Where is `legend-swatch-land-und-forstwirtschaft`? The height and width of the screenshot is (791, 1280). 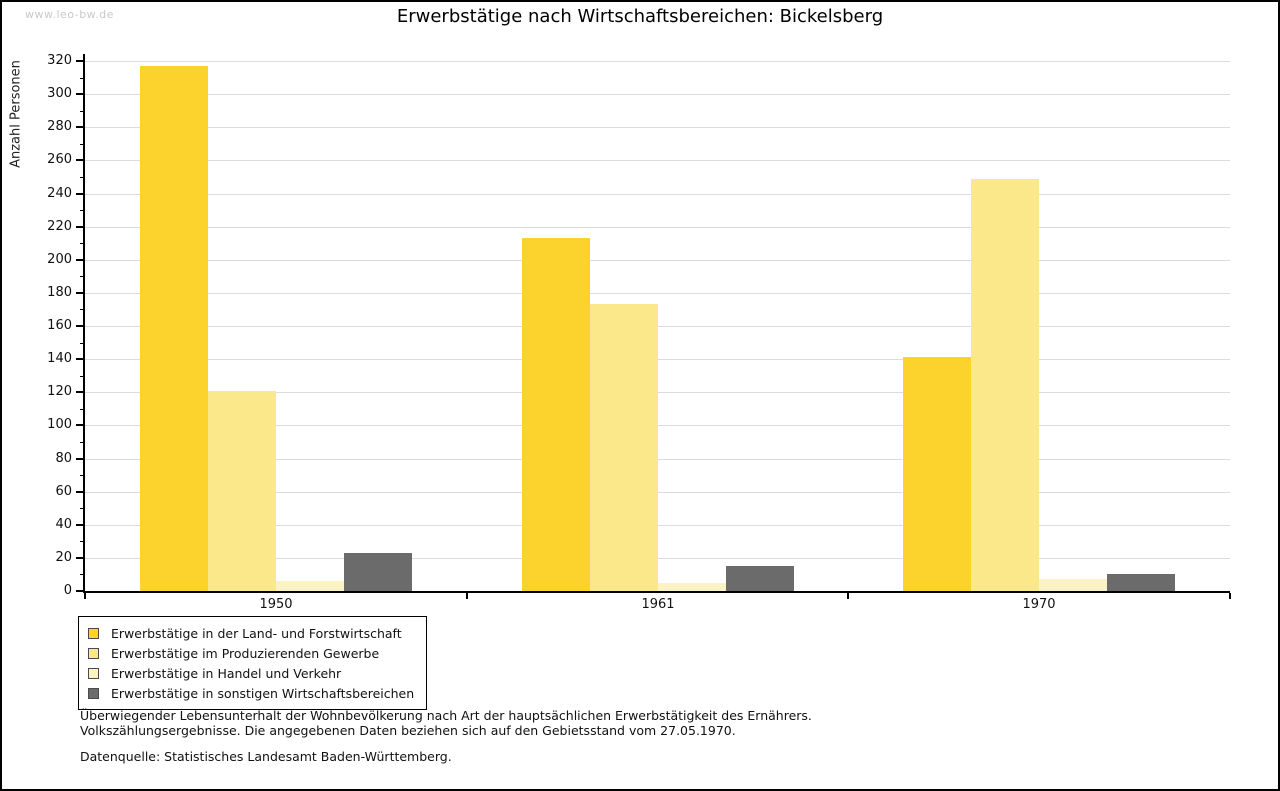
legend-swatch-land-und-forstwirtschaft is located at coordinates (93, 633).